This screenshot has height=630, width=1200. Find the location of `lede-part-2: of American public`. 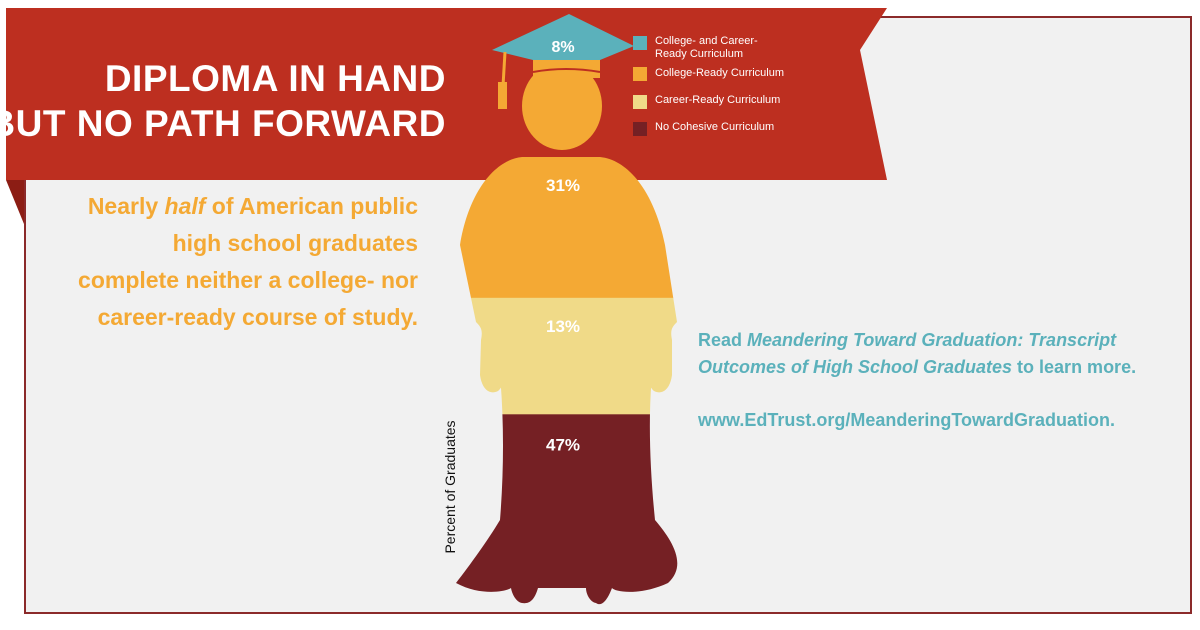

lede-part-2: of American public is located at coordinates (311, 206).